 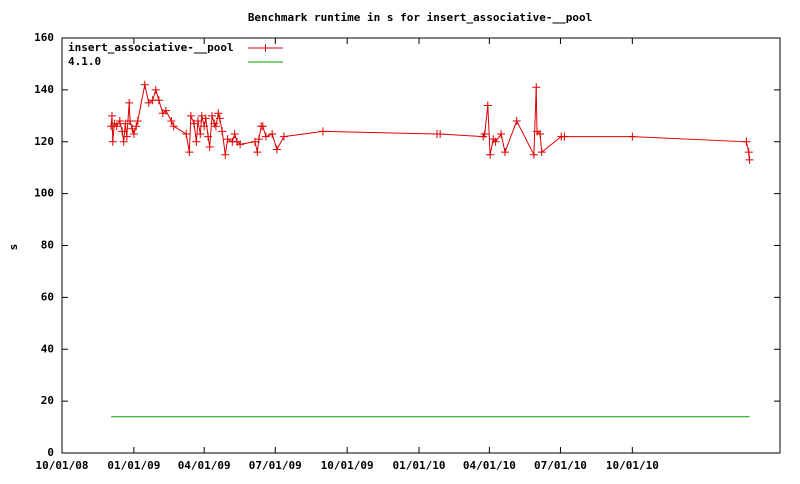 What do you see at coordinates (419, 465) in the screenshot?
I see `x-tick-label: 01/01/10` at bounding box center [419, 465].